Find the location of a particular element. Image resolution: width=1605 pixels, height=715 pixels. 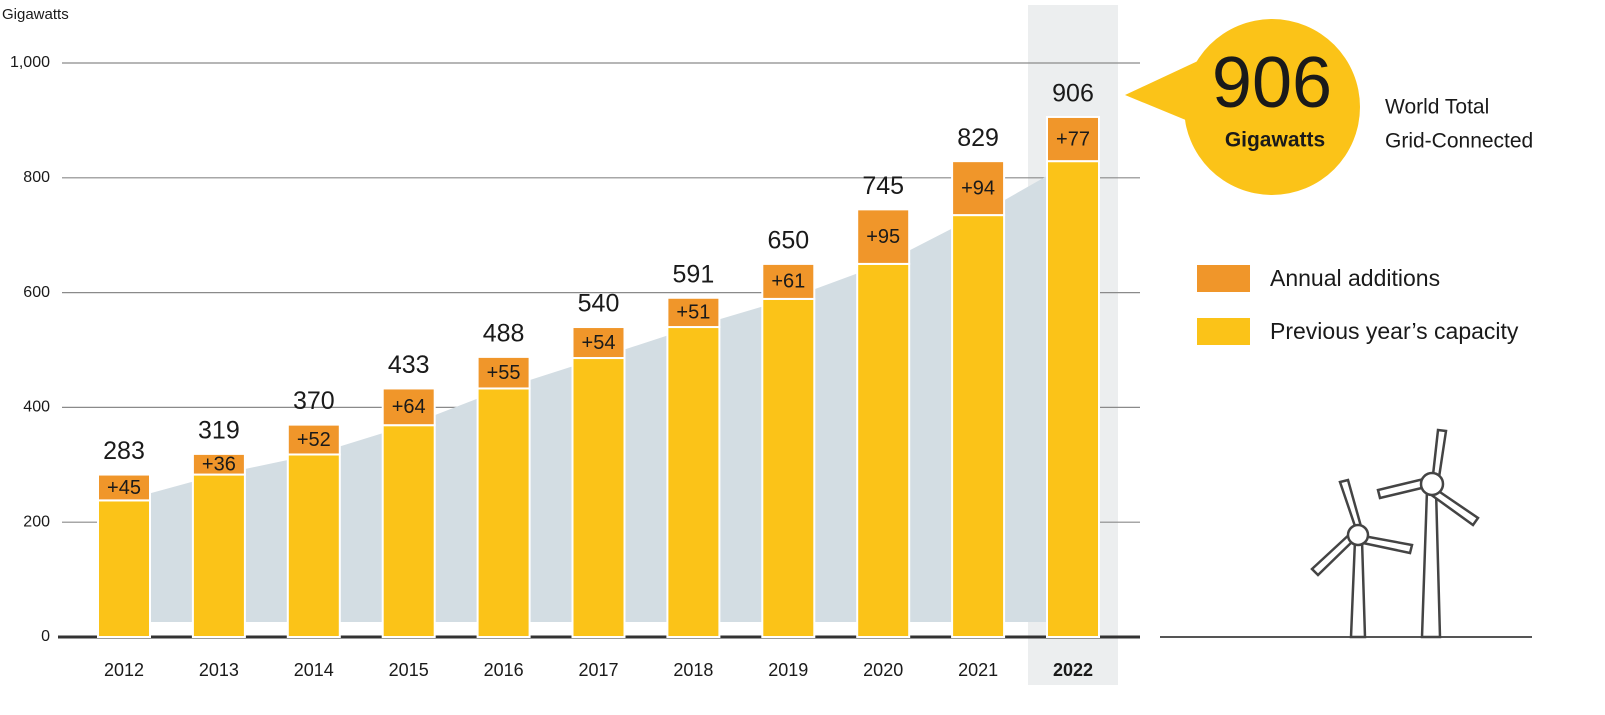

x-tick-label: 2022 is located at coordinates (1073, 670).